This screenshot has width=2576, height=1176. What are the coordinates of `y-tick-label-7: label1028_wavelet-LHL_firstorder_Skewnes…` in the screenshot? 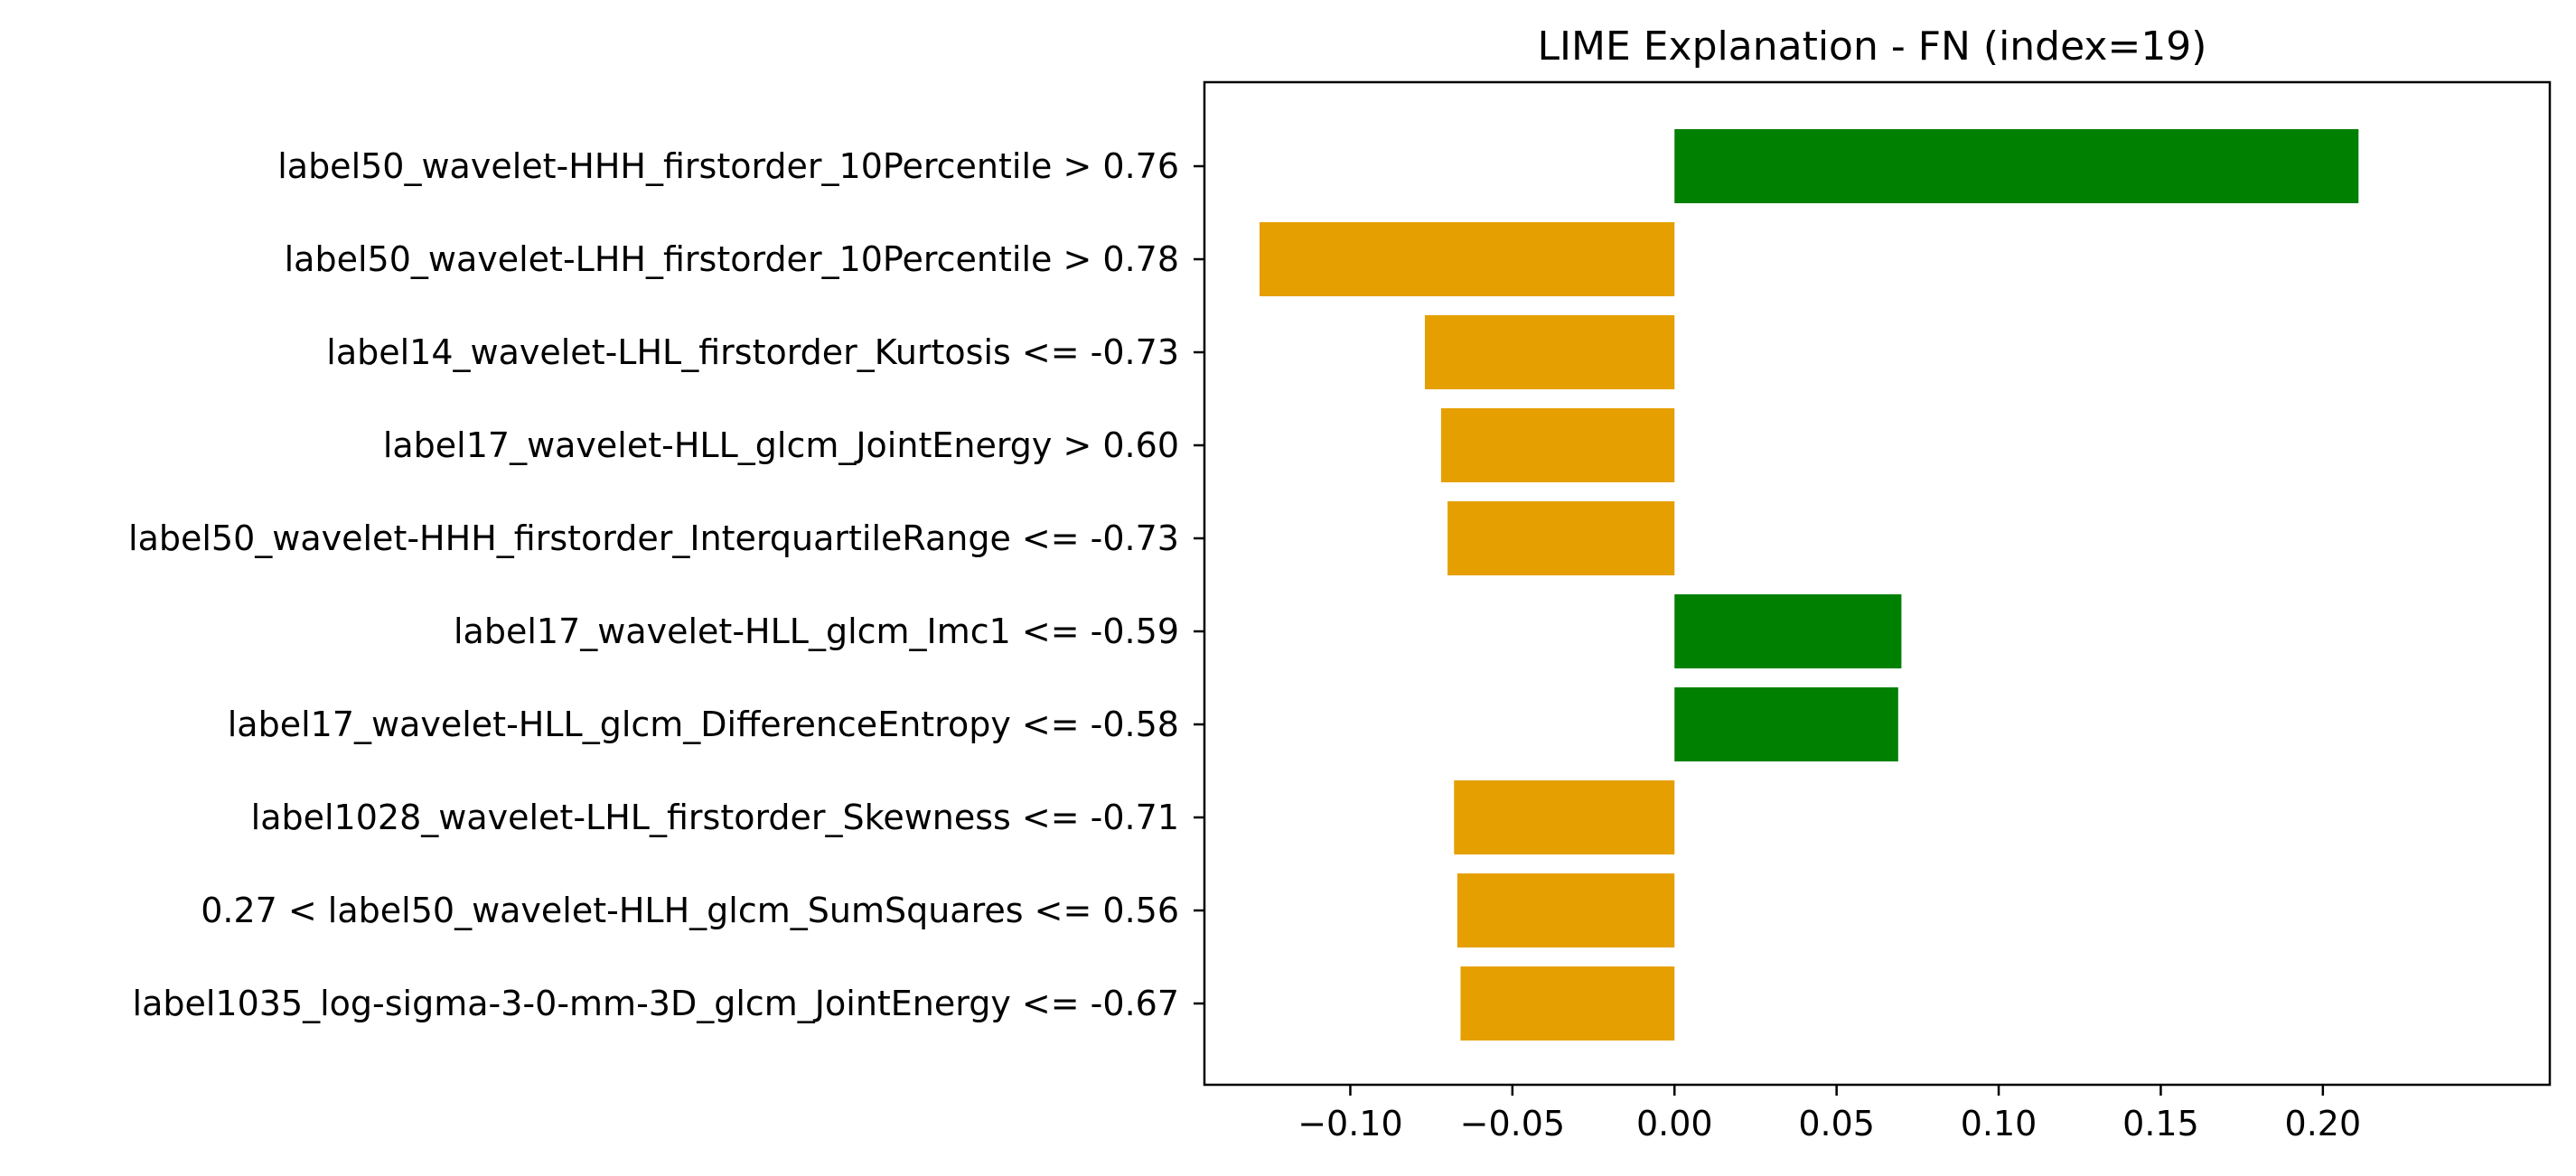 It's located at (715, 817).